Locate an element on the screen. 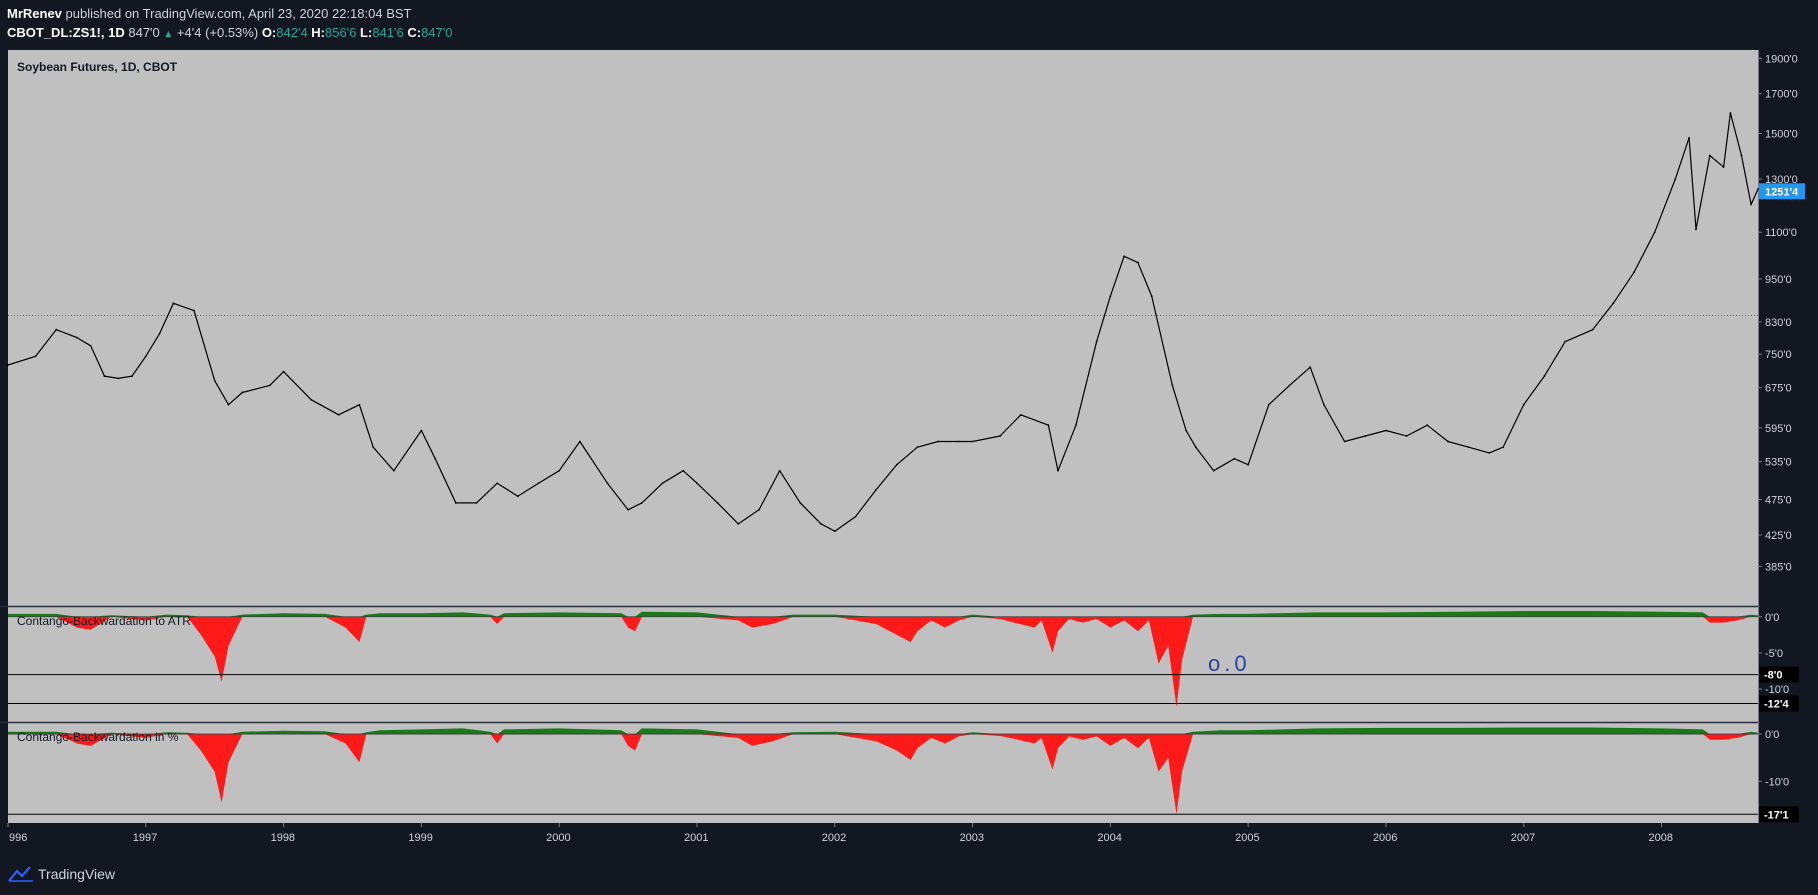 This screenshot has height=895, width=1818. open-value: 842'4 is located at coordinates (292, 32).